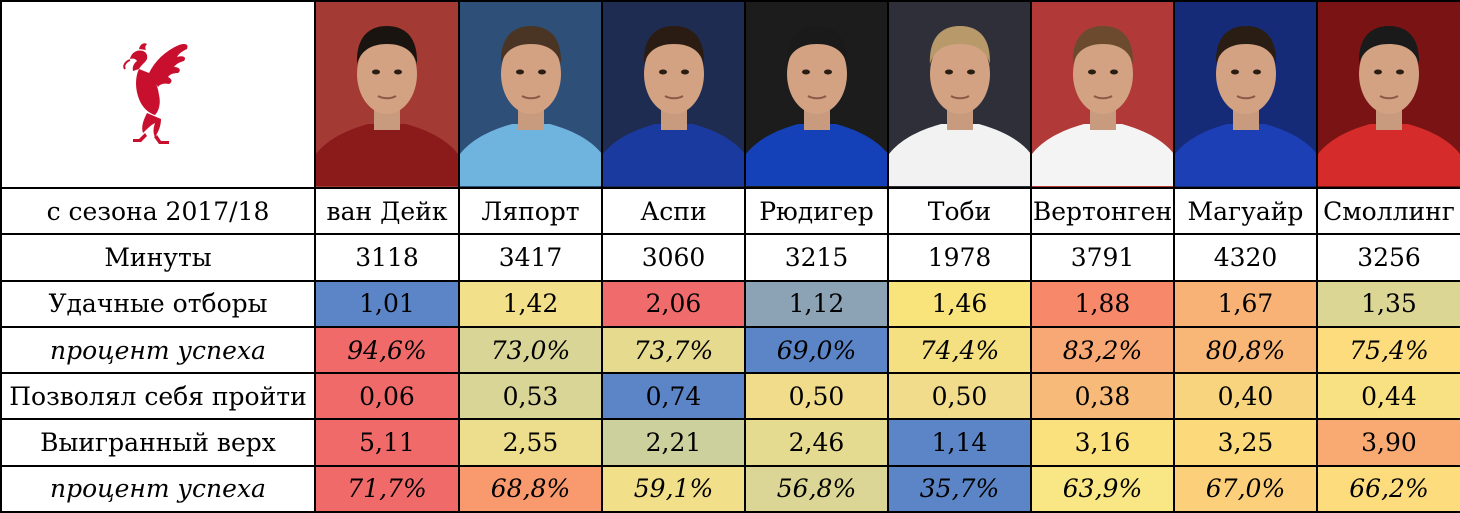 The width and height of the screenshot is (1460, 513). I want to click on player-name: Вертонген, so click(1102, 211).